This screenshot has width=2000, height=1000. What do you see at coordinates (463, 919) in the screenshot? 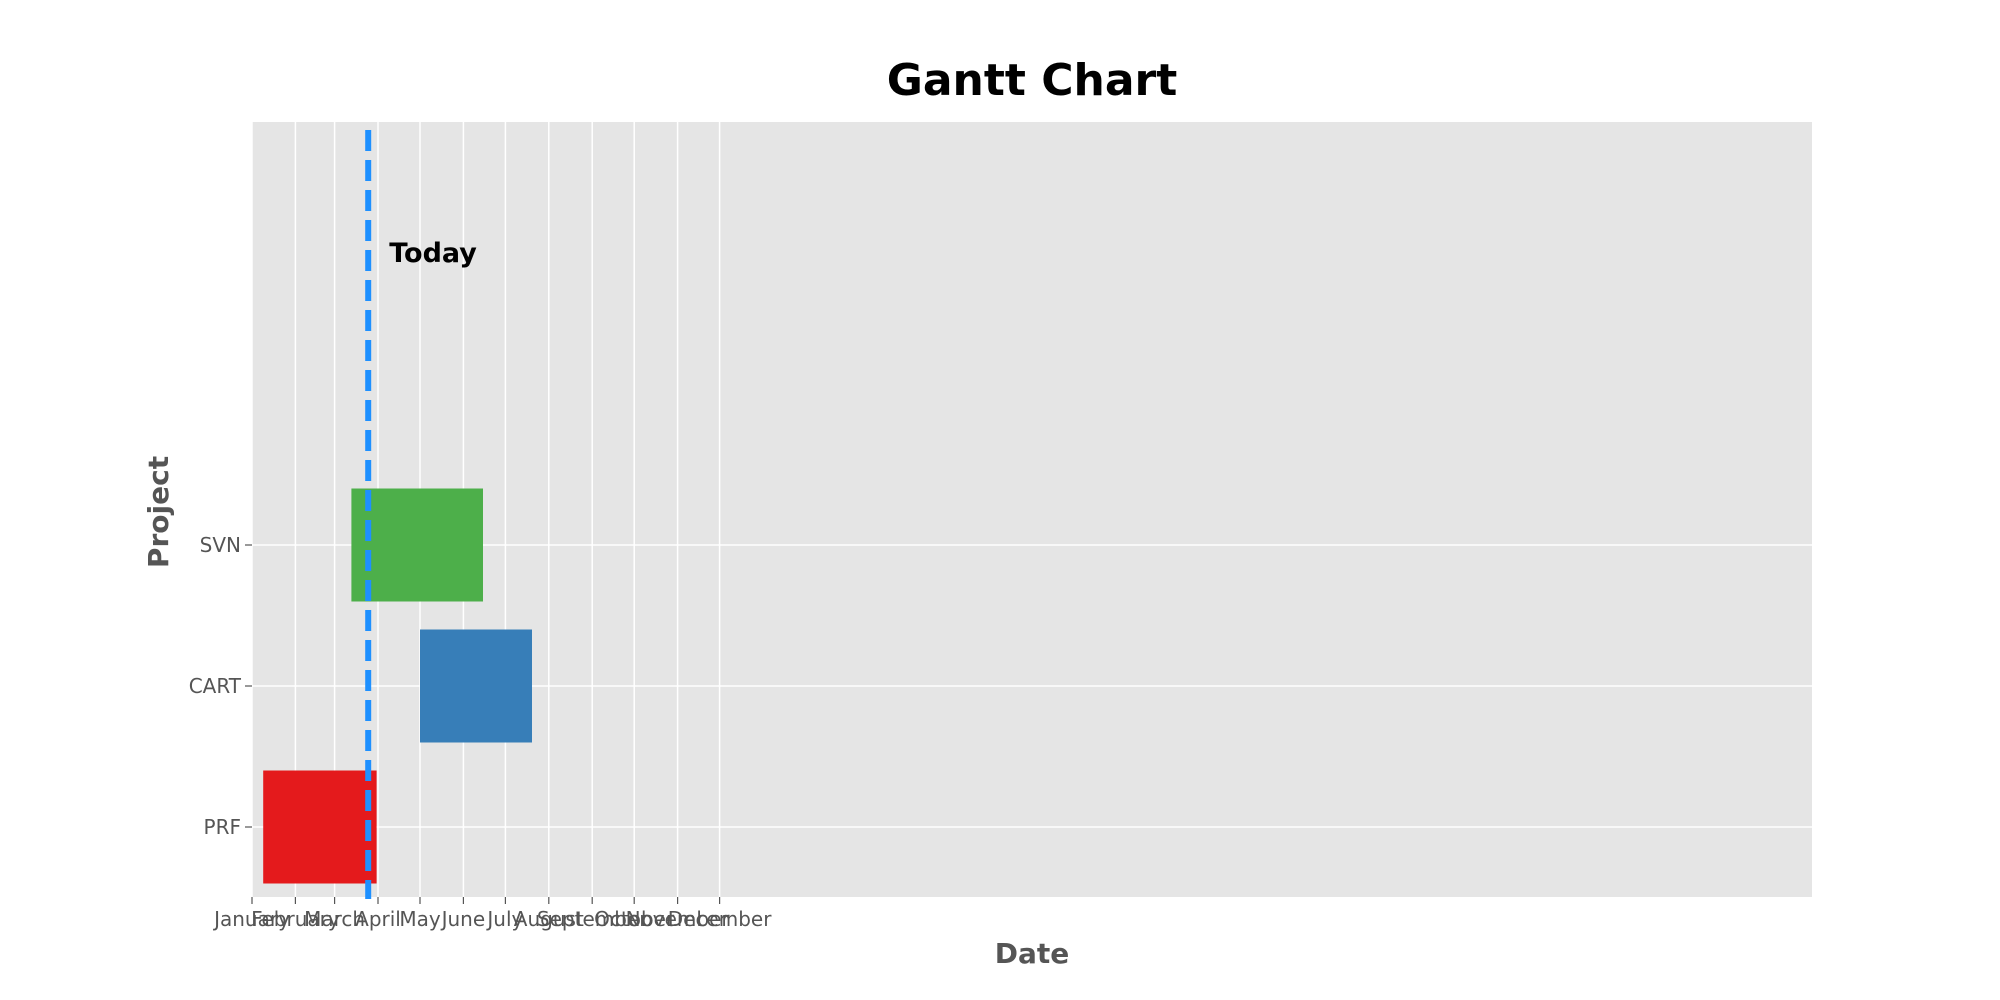
I see `x-tick-label: June` at bounding box center [463, 919].